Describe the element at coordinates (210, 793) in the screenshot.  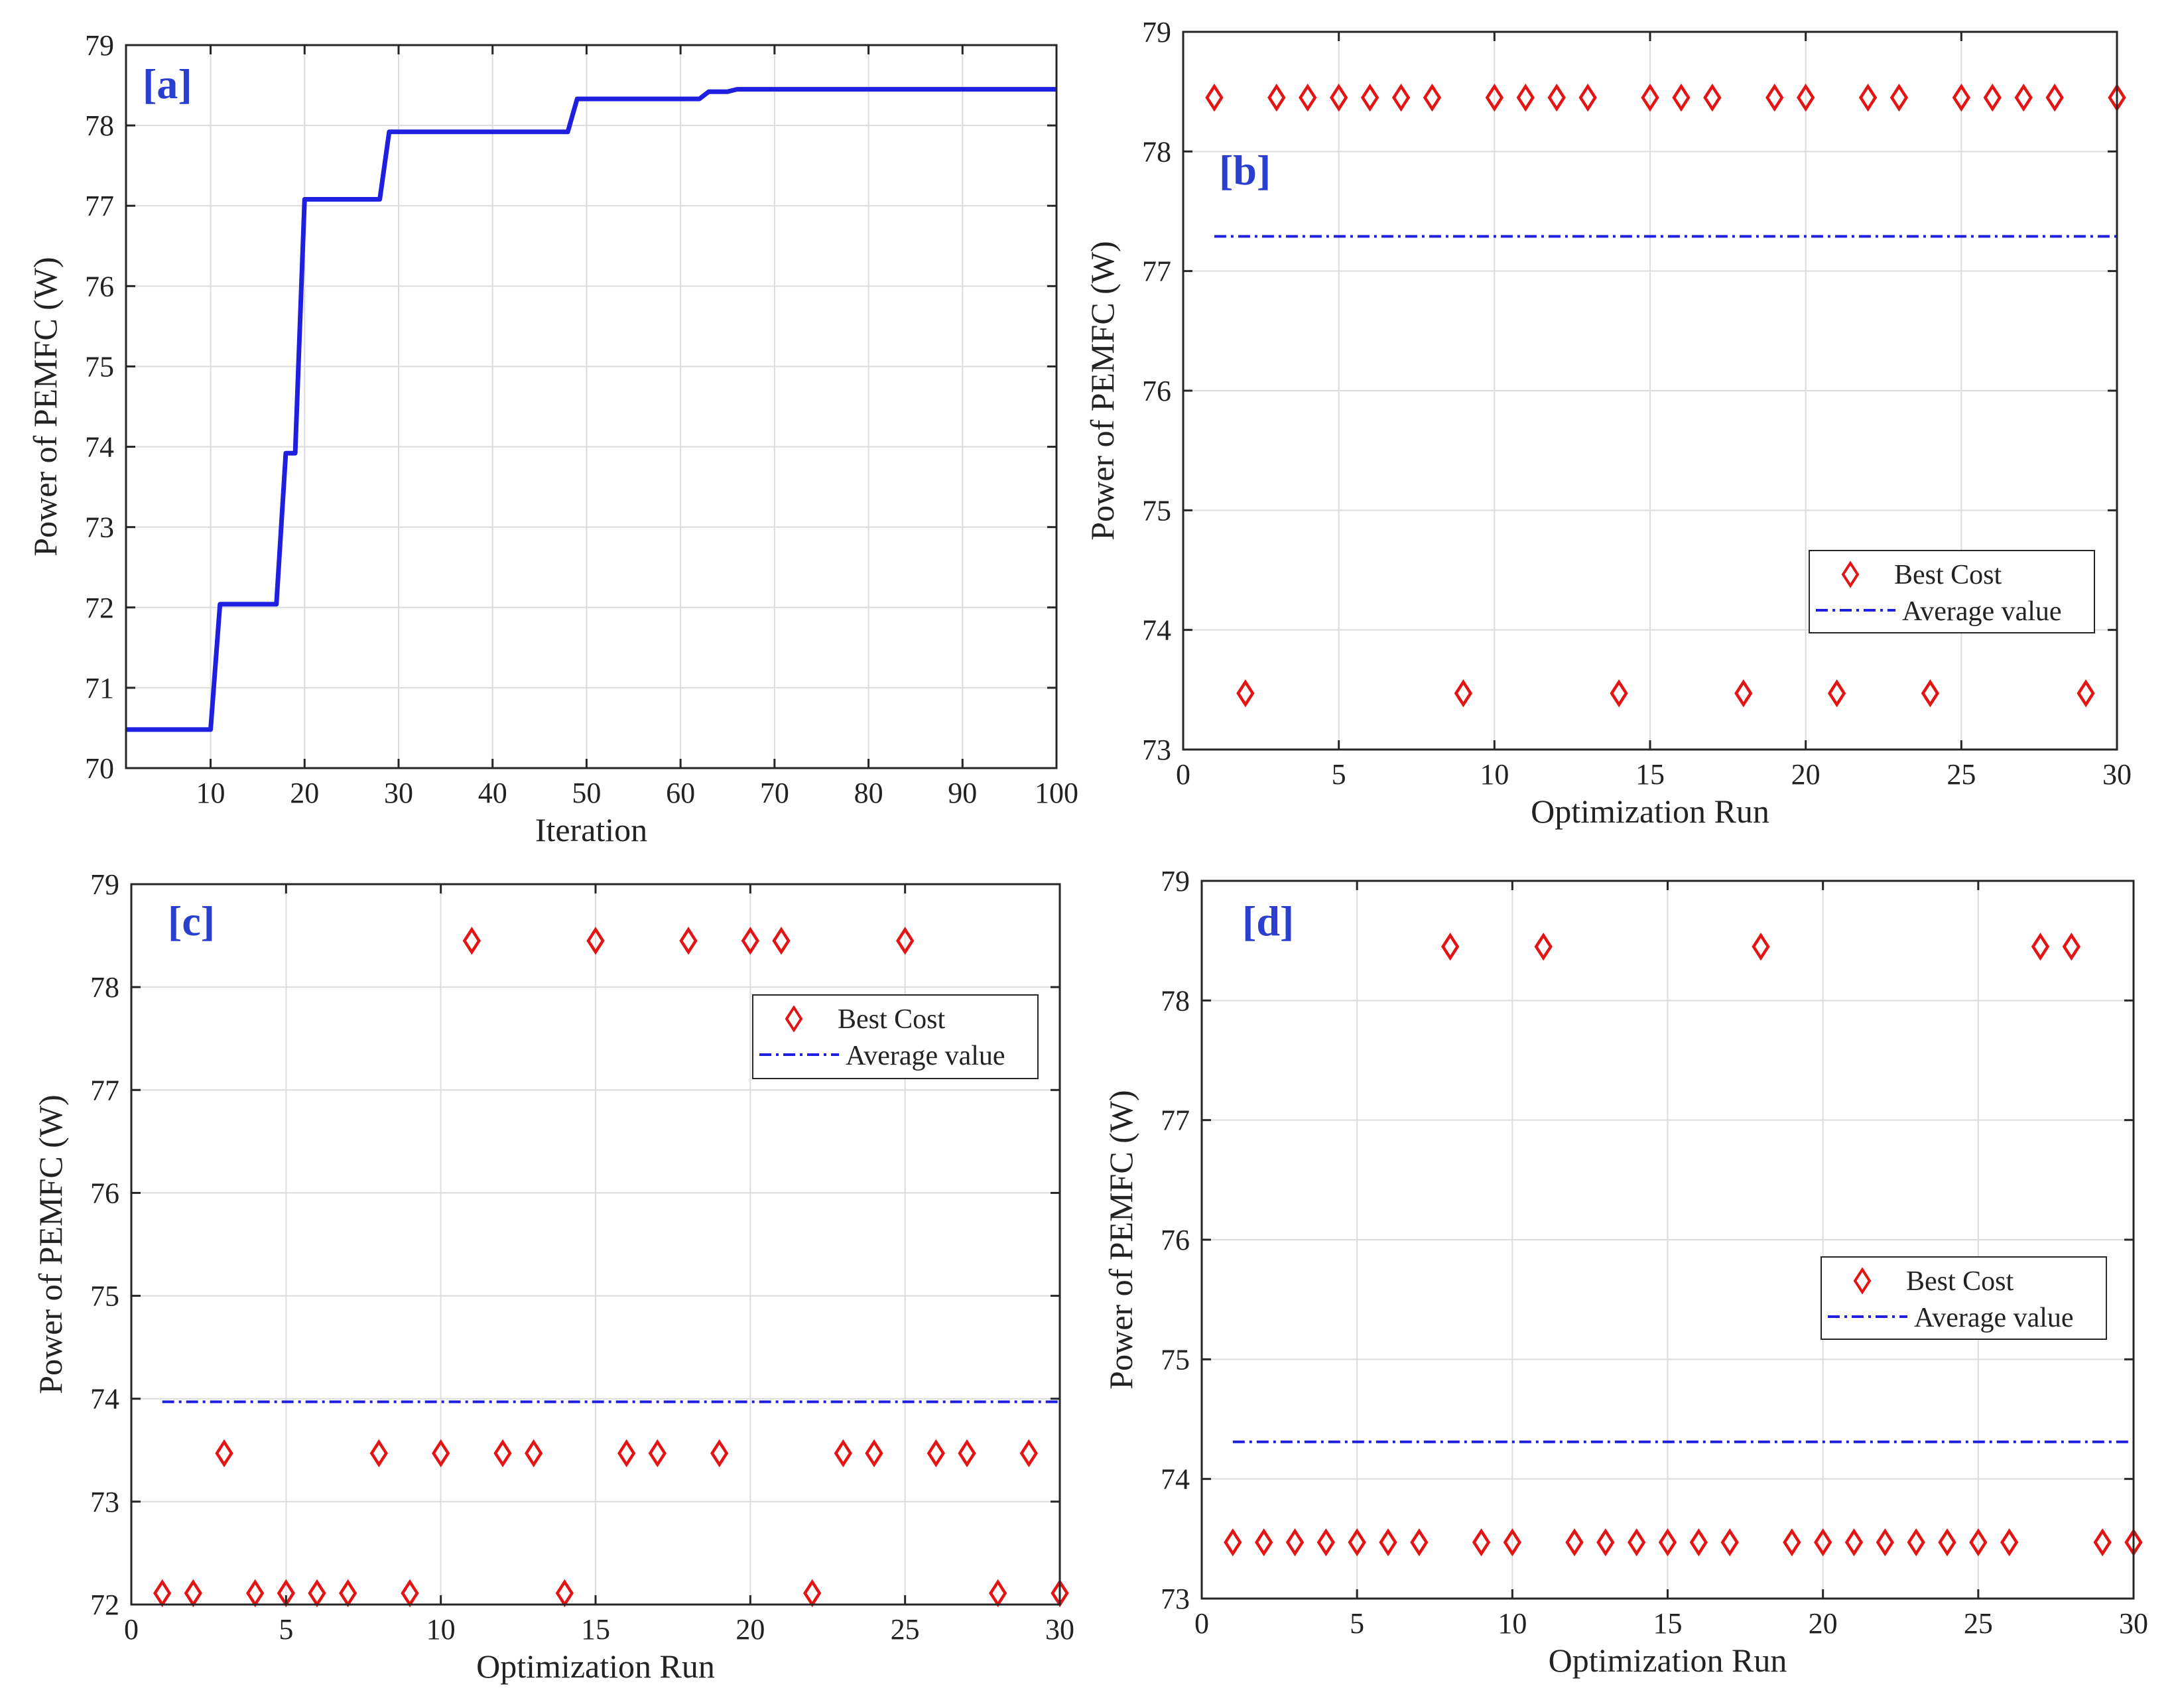
I see `panel-a-xtick-label: 10` at that location.